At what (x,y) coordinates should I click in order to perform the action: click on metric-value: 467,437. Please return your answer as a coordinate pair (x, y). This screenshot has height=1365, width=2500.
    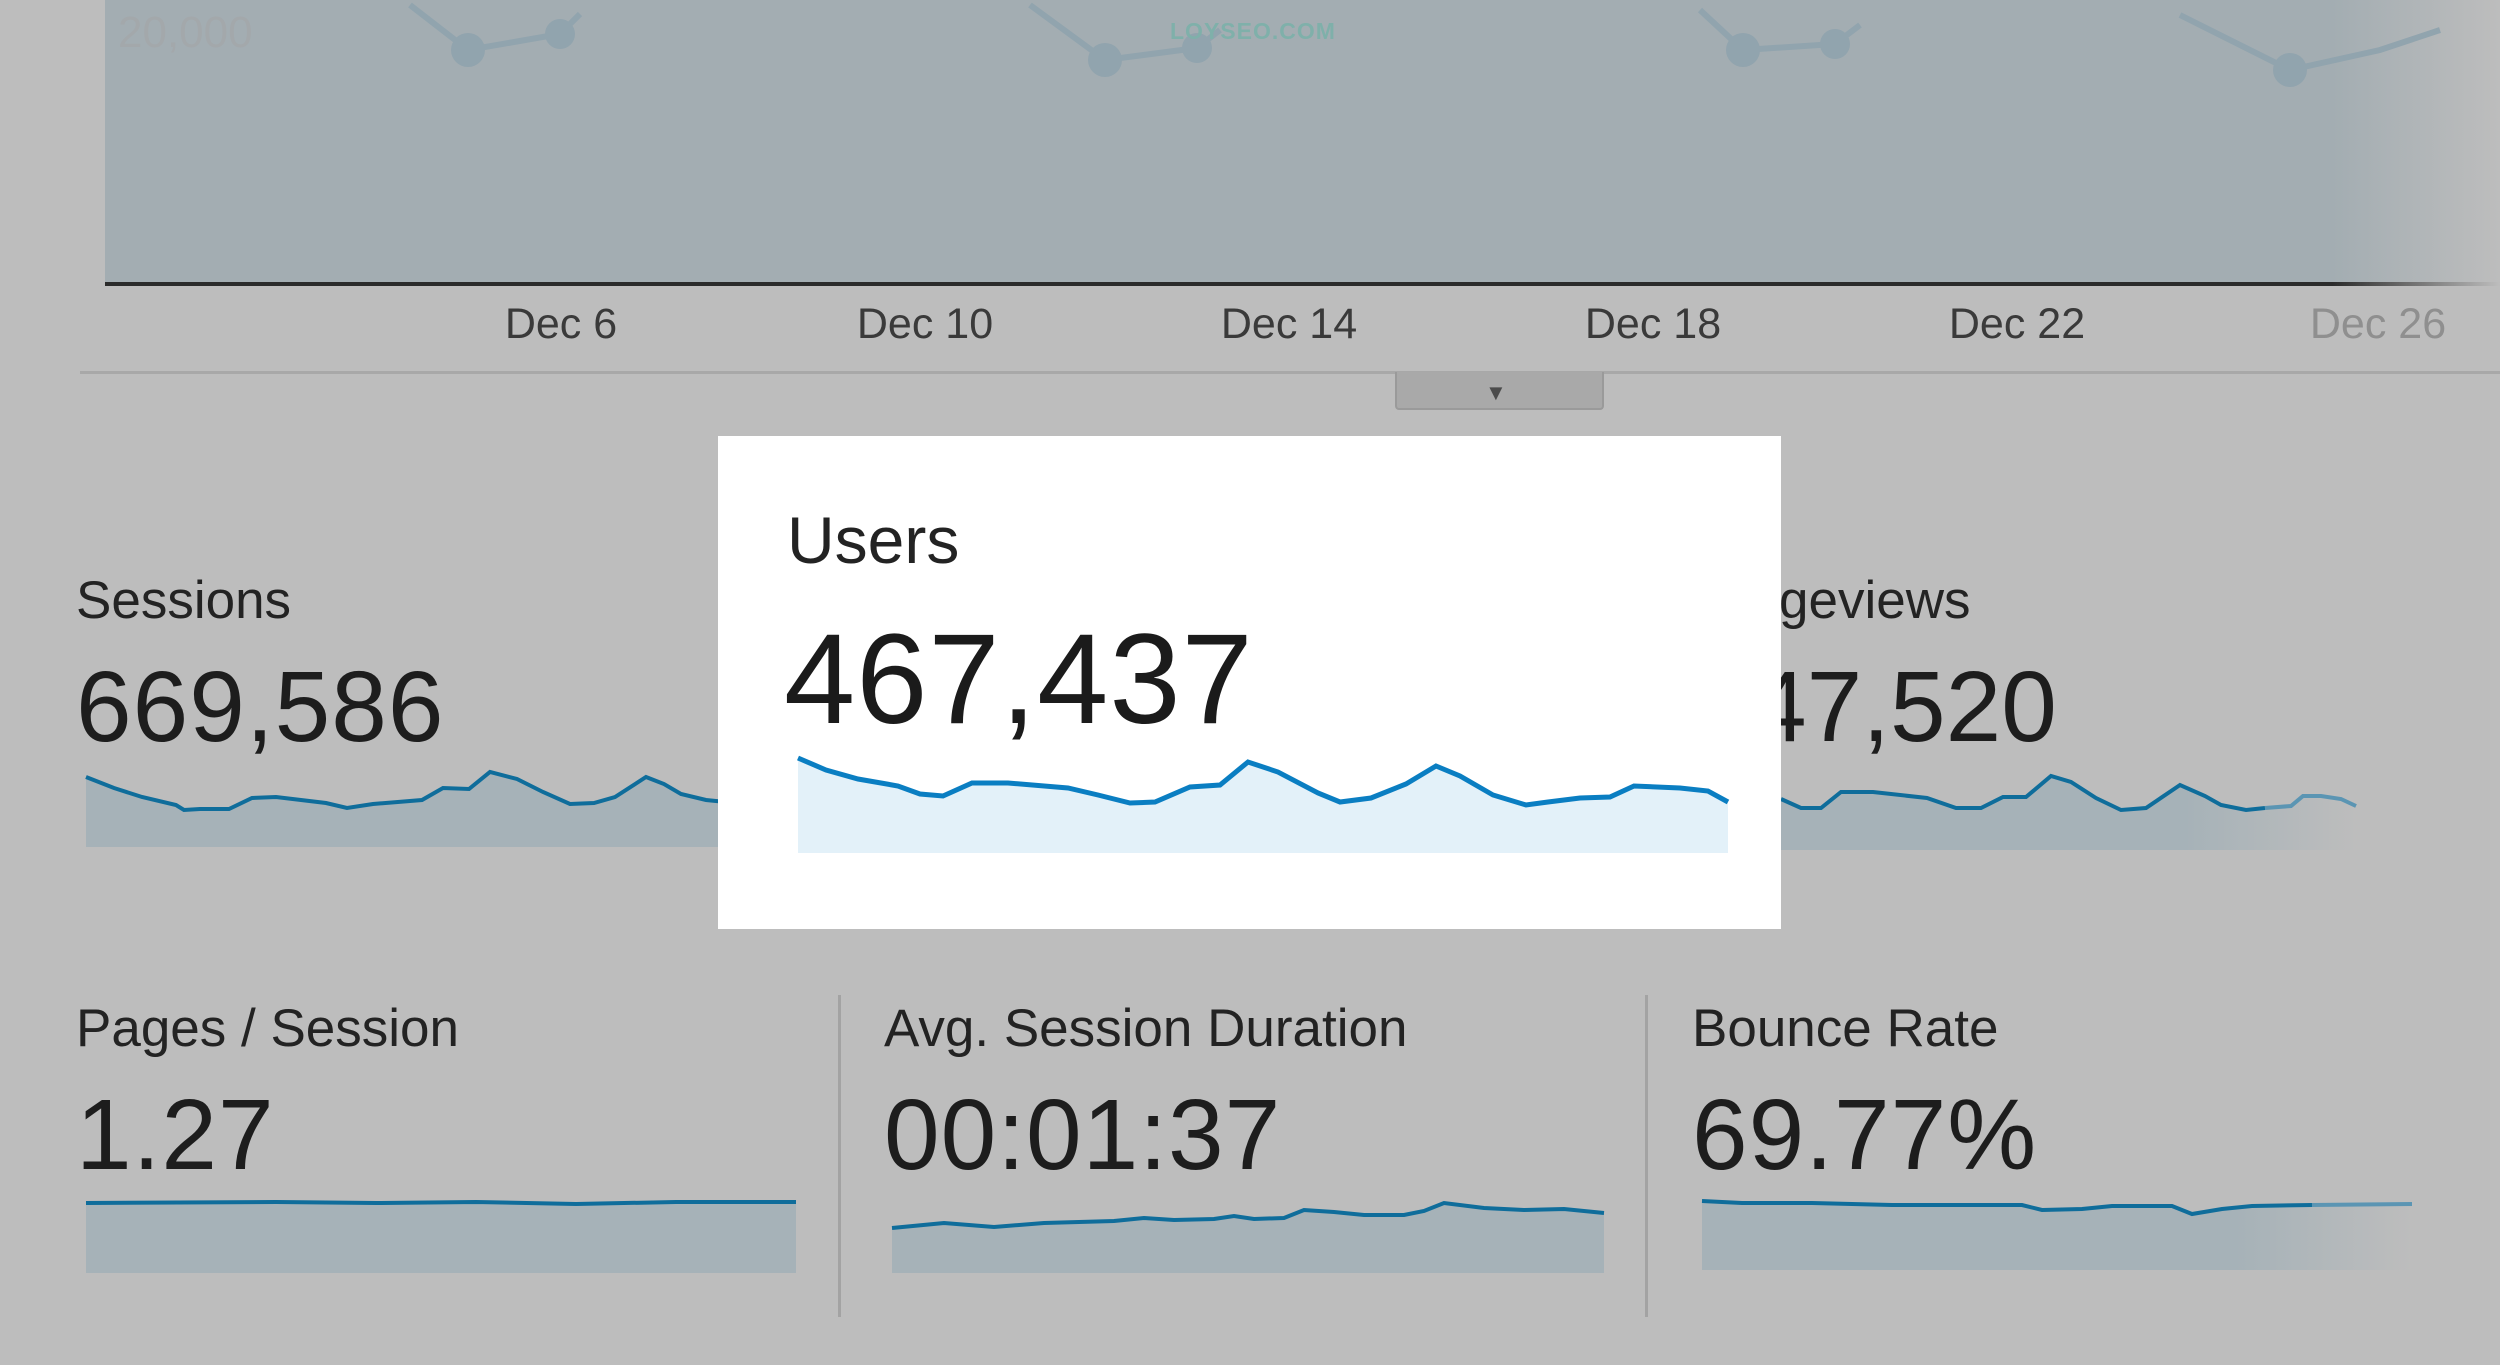
    Looking at the image, I should click on (1019, 679).